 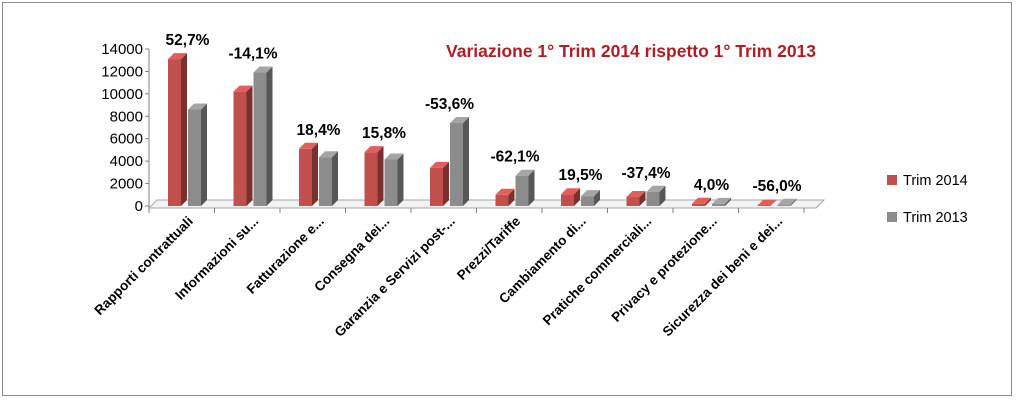 I want to click on y-tick-label: 2000, so click(x=126, y=184).